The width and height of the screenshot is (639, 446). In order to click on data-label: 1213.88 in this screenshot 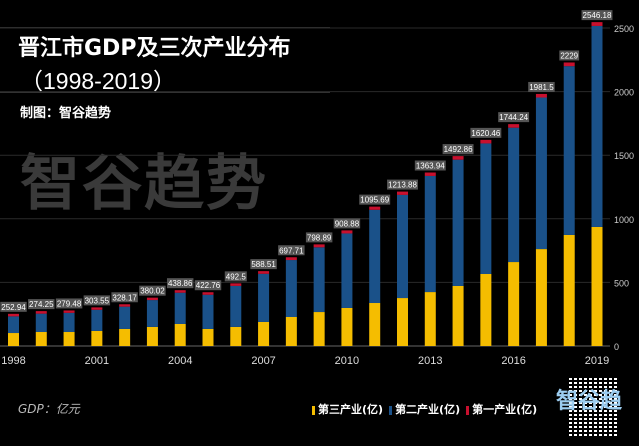, I will do `click(402, 185)`.